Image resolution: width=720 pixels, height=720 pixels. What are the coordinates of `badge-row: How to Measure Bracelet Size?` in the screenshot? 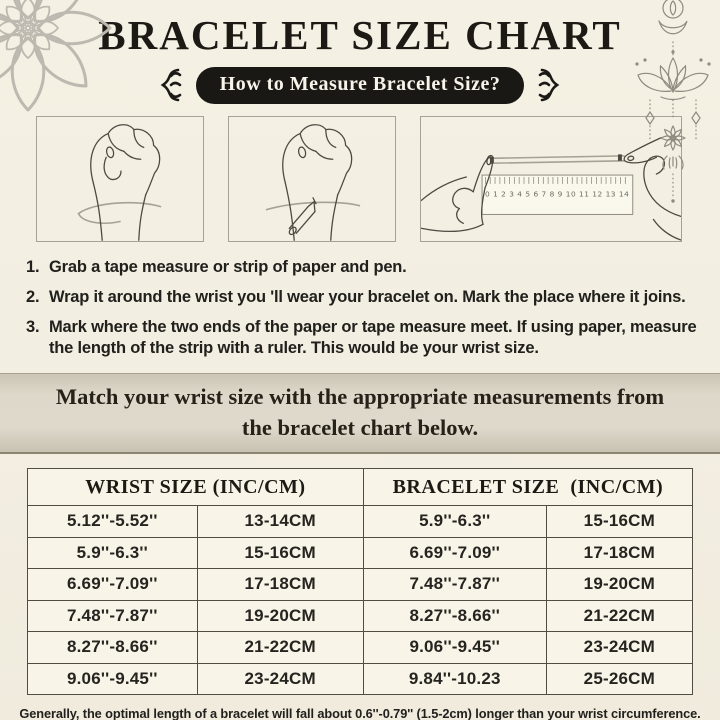 It's located at (360, 85).